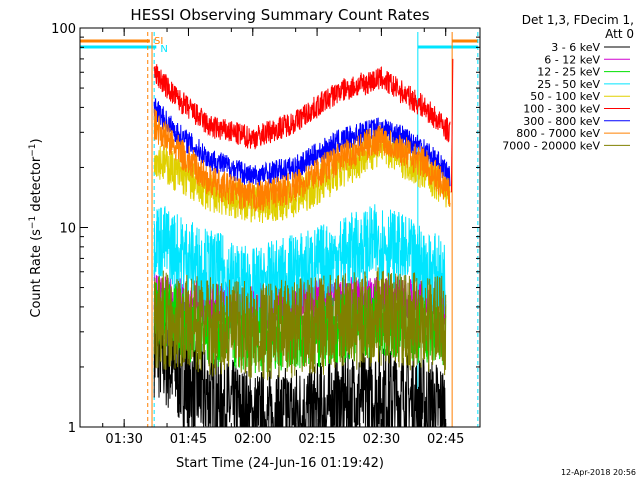  I want to click on legend-header-line1: Det 1,3, FDecim 1,, so click(578, 20).